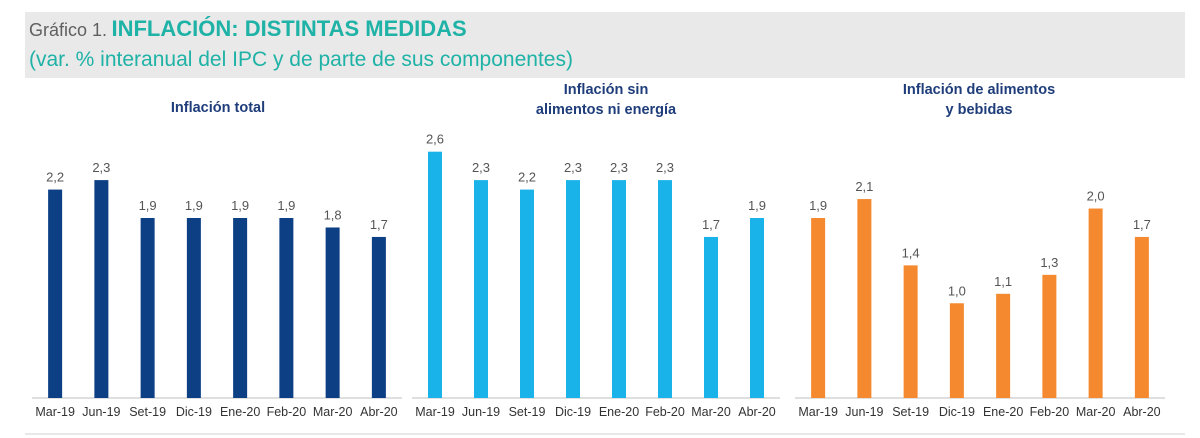 This screenshot has height=438, width=1200. I want to click on figure-number: Gráfico 1., so click(68, 30).